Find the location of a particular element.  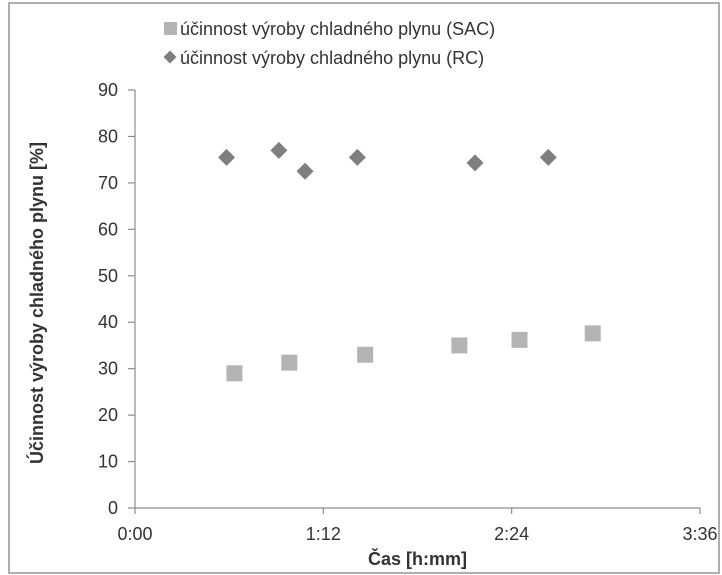

y-axis: 0 10 20 30 40 50 60 70 80 90 is located at coordinates (117, 299).